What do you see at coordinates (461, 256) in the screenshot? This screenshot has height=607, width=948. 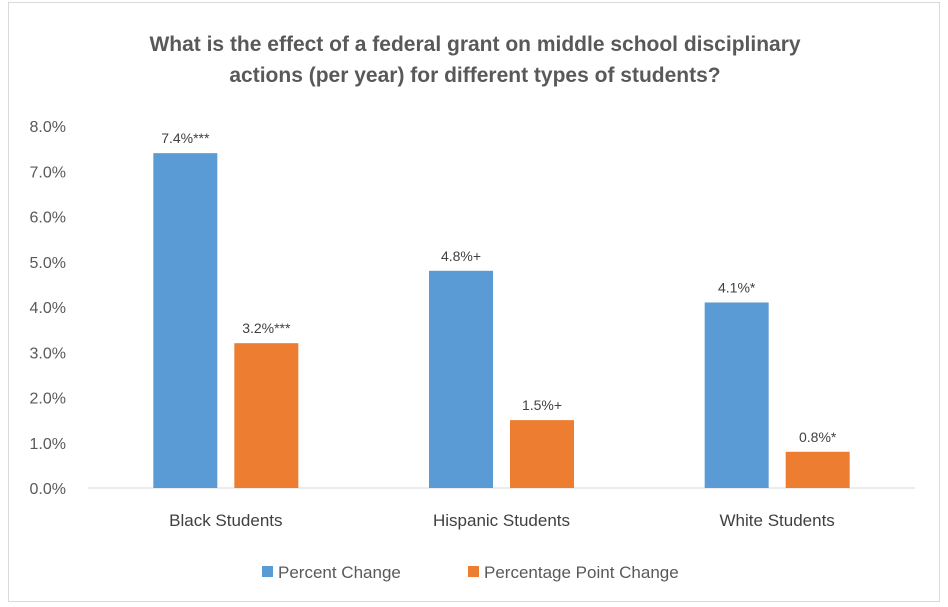 I see `data-label: 4.8%+` at bounding box center [461, 256].